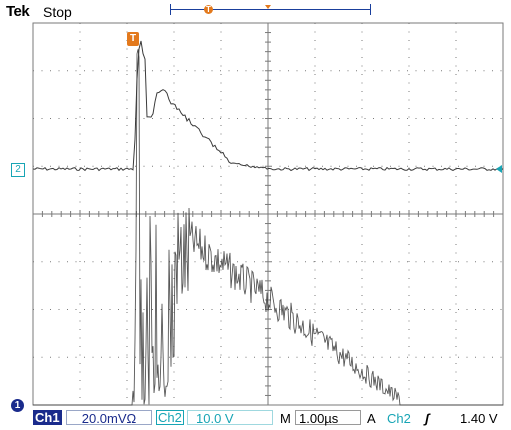 The width and height of the screenshot is (511, 430). I want to click on timebase-scale-readout: 1.00µs, so click(328, 418).